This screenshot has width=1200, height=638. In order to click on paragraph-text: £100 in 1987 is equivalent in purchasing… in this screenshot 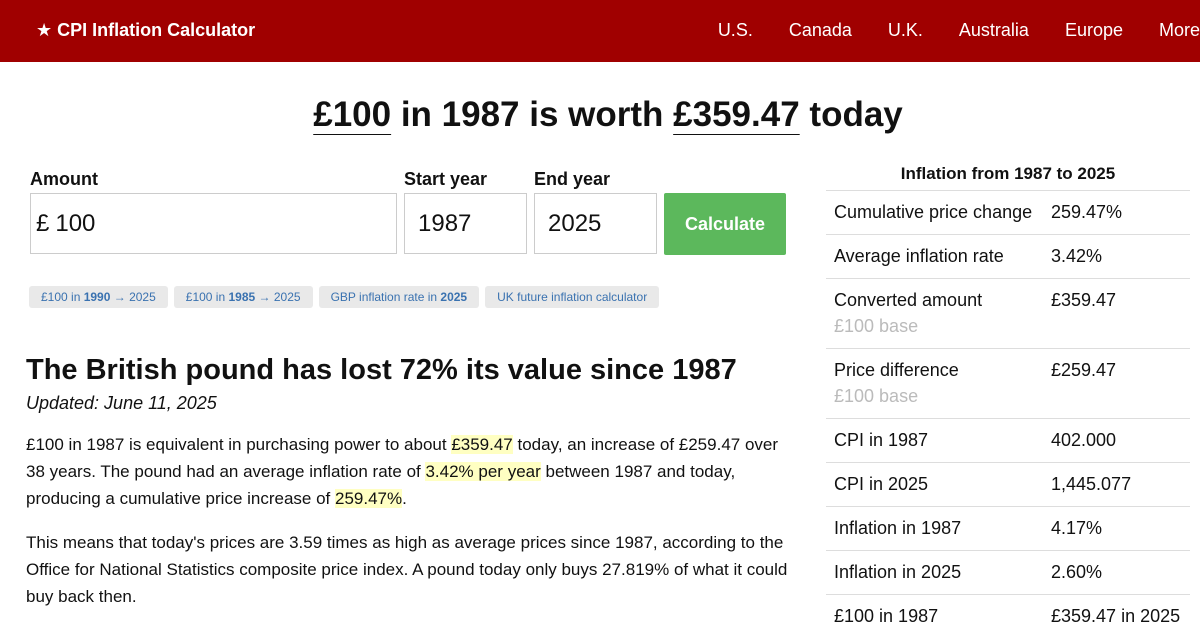, I will do `click(239, 444)`.